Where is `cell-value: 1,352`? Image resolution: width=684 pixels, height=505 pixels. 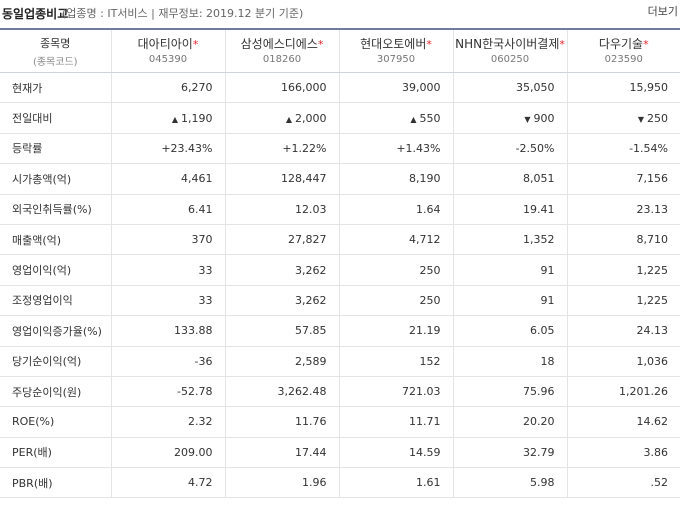
cell-value: 1,352 is located at coordinates (539, 240).